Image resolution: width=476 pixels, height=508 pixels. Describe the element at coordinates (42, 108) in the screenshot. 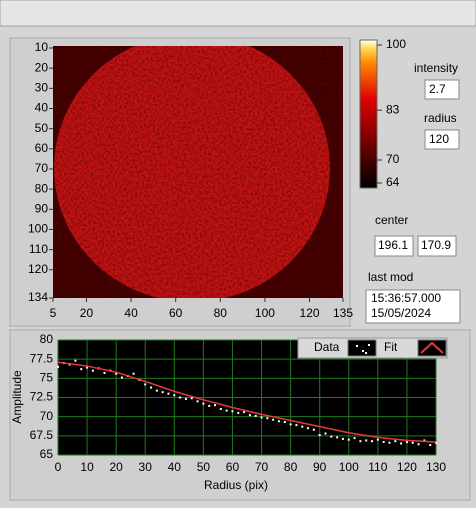

I see `y-tick-label: 40` at that location.